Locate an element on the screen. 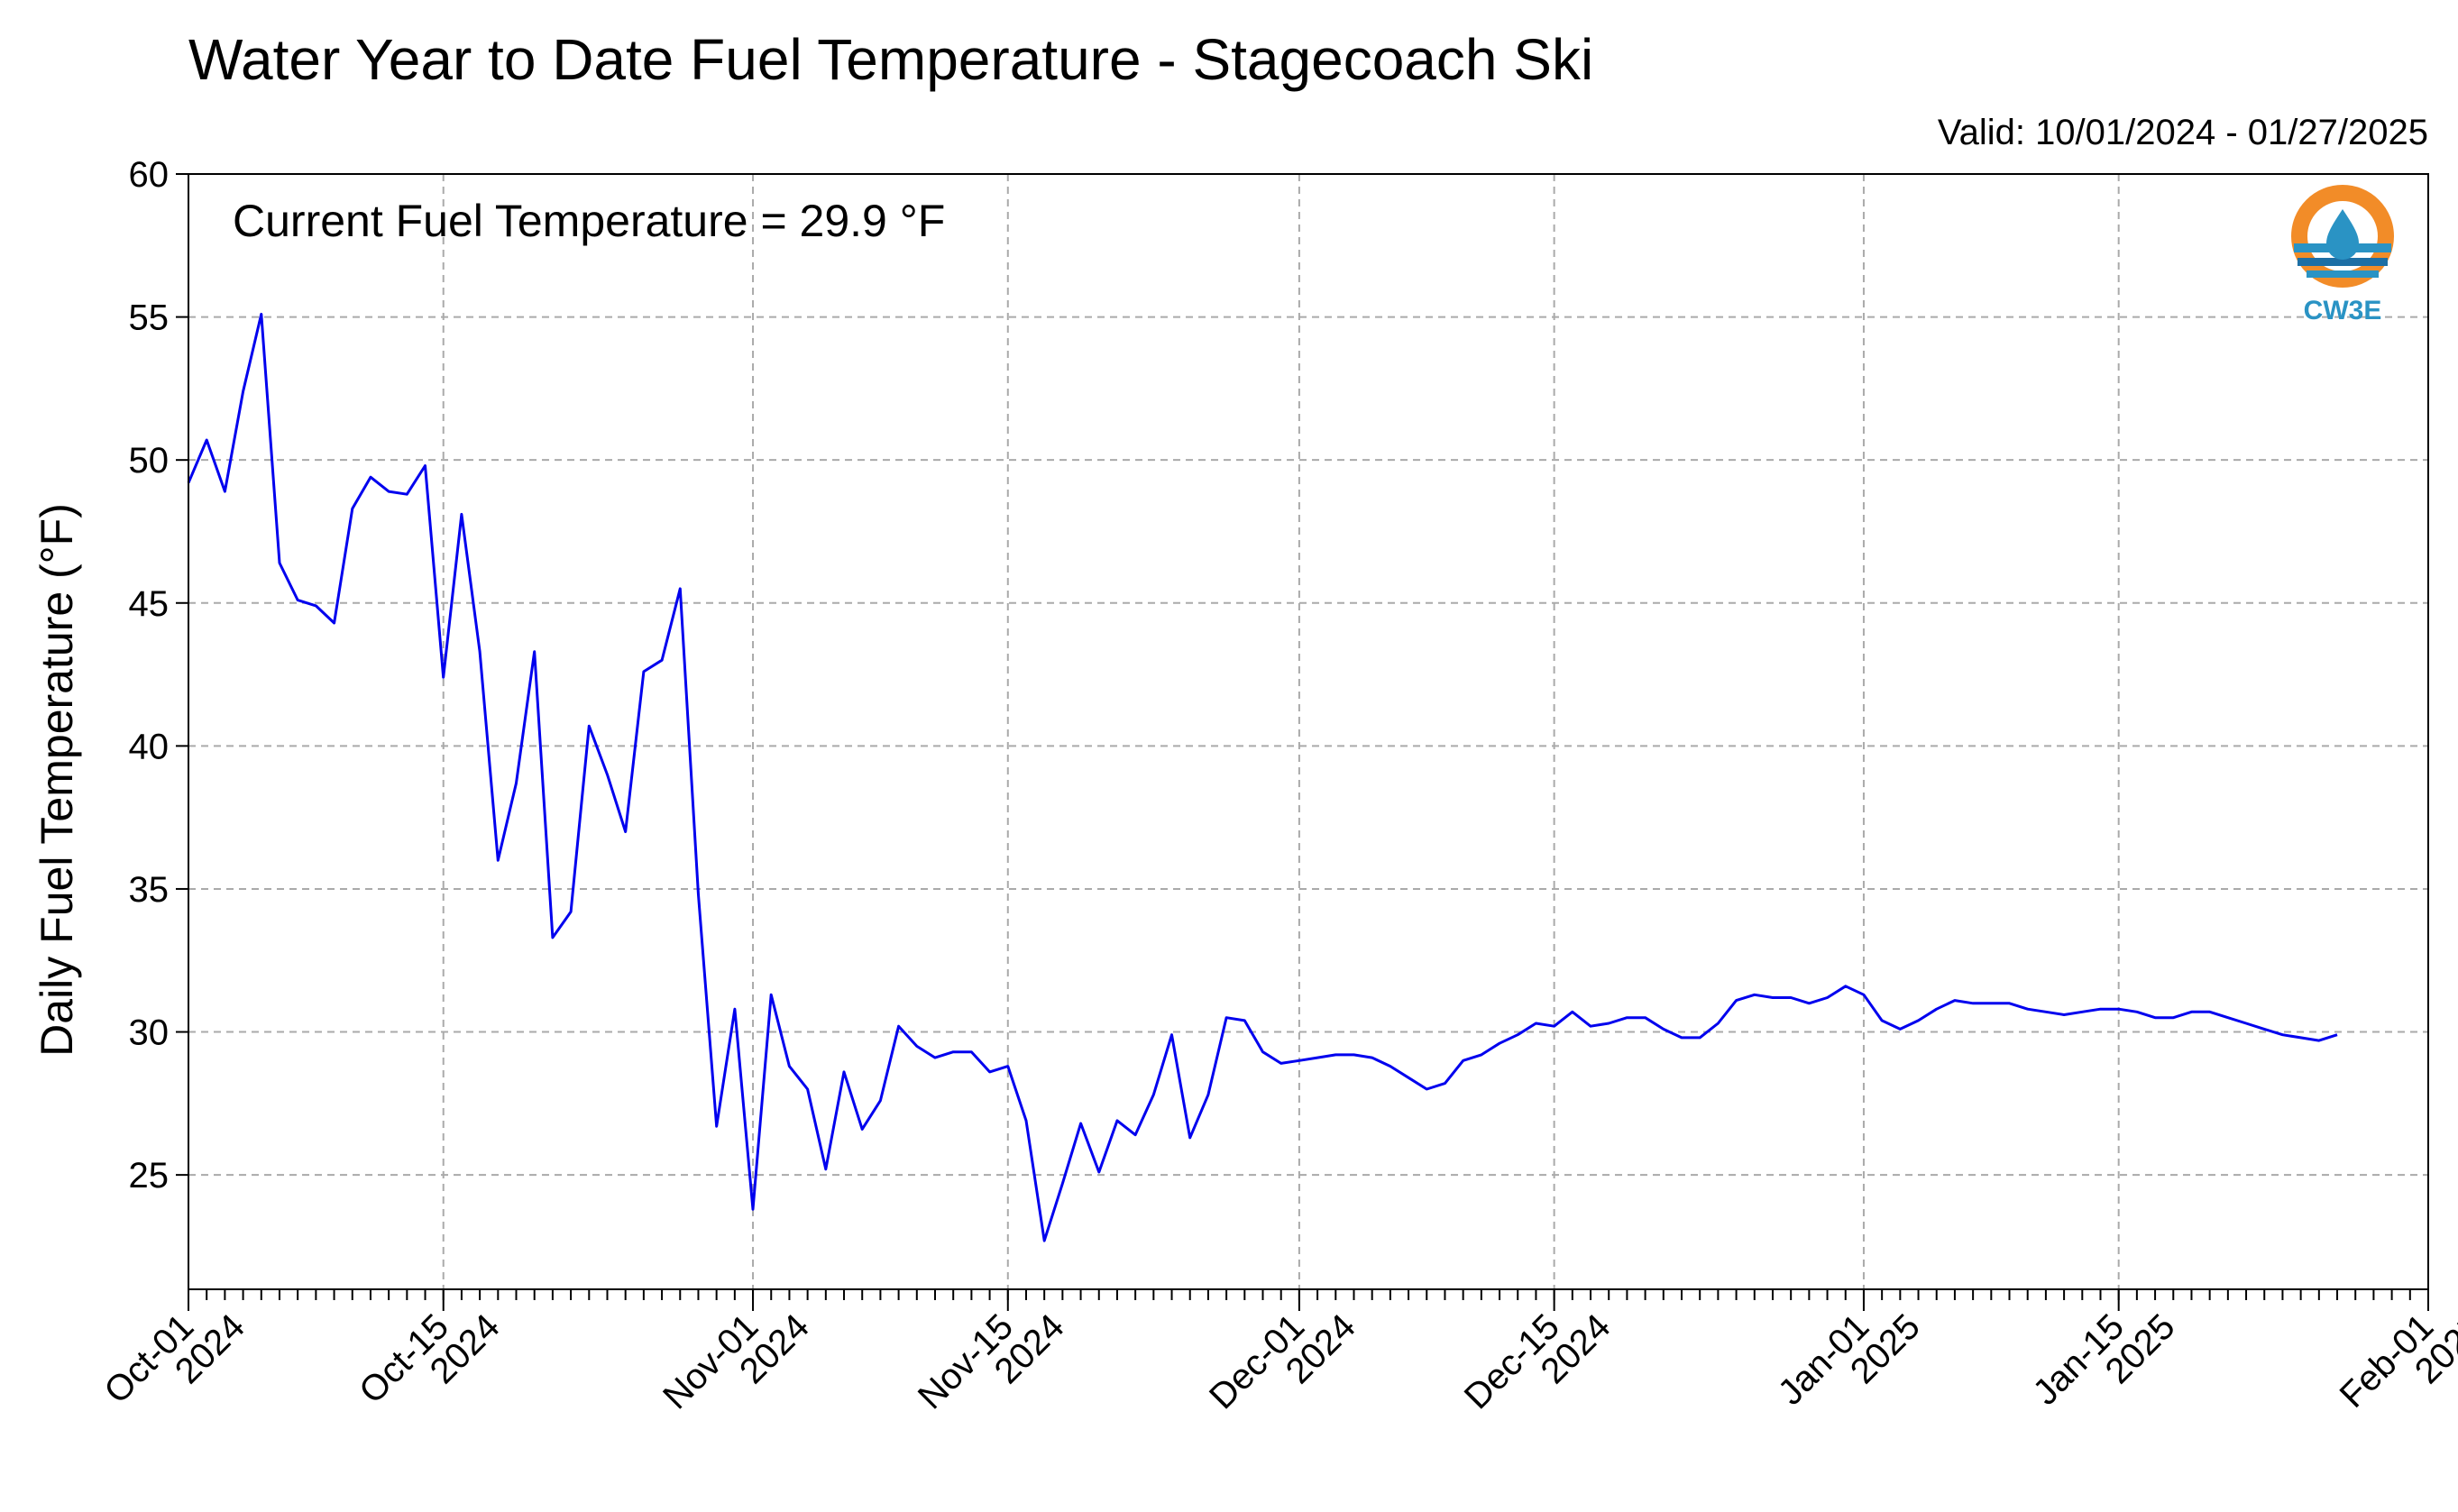  y-tick-label: 45 is located at coordinates (149, 604).